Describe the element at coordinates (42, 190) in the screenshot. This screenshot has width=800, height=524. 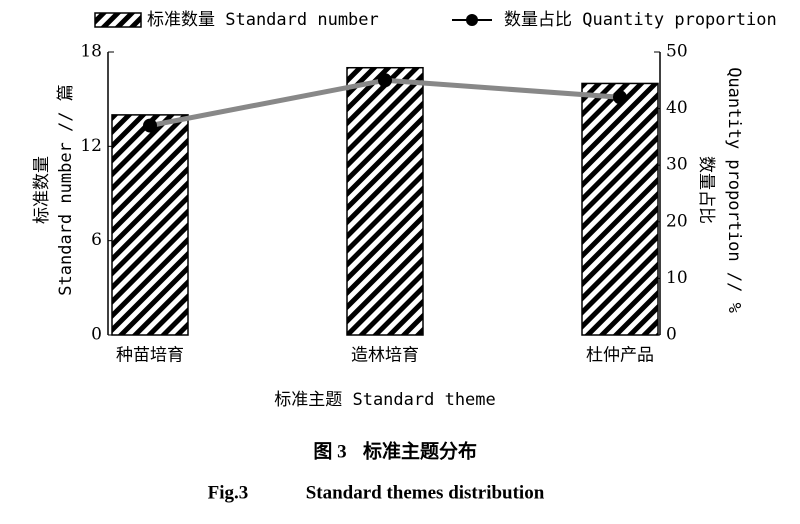
I see `y-axis-label: 标准数量` at that location.